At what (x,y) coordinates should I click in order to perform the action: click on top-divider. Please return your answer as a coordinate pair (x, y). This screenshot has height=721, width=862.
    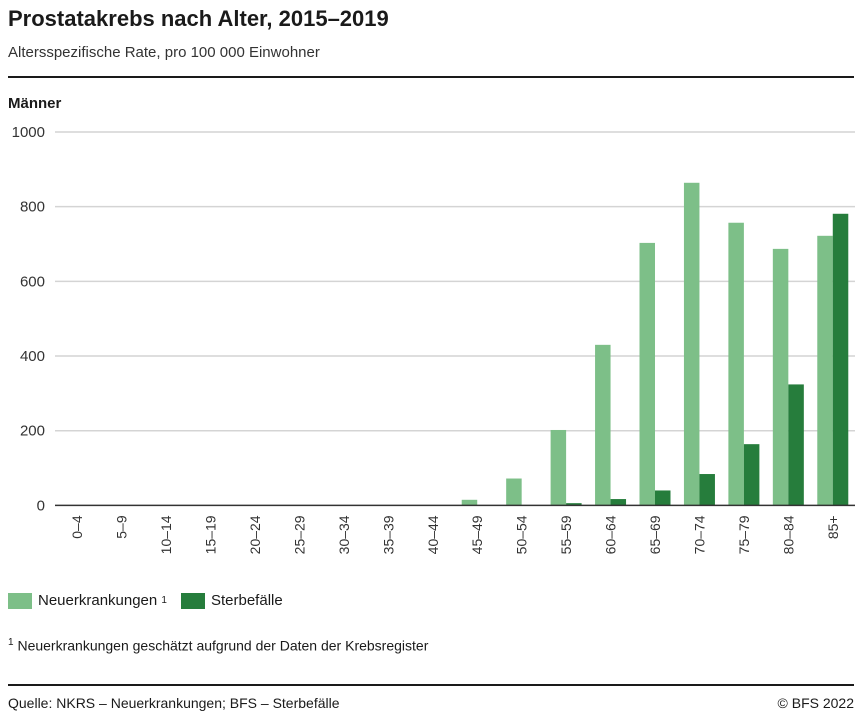
    Looking at the image, I should click on (431, 77).